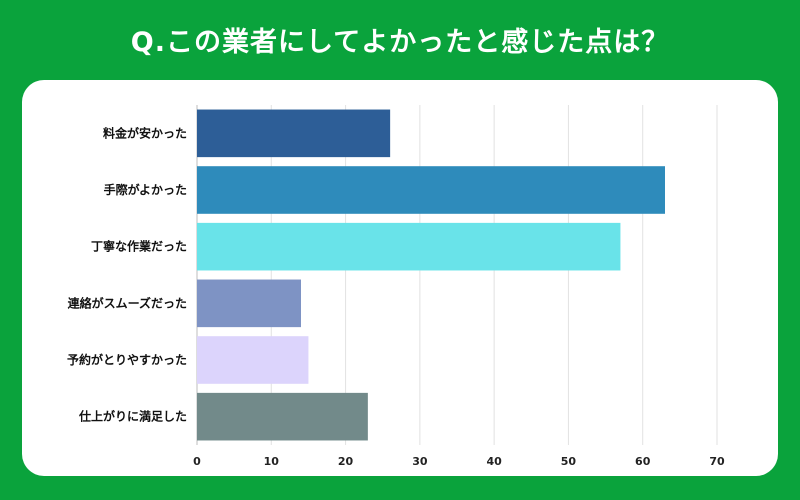 This screenshot has width=800, height=500. What do you see at coordinates (272, 461) in the screenshot?
I see `x-tick-label: 10` at bounding box center [272, 461].